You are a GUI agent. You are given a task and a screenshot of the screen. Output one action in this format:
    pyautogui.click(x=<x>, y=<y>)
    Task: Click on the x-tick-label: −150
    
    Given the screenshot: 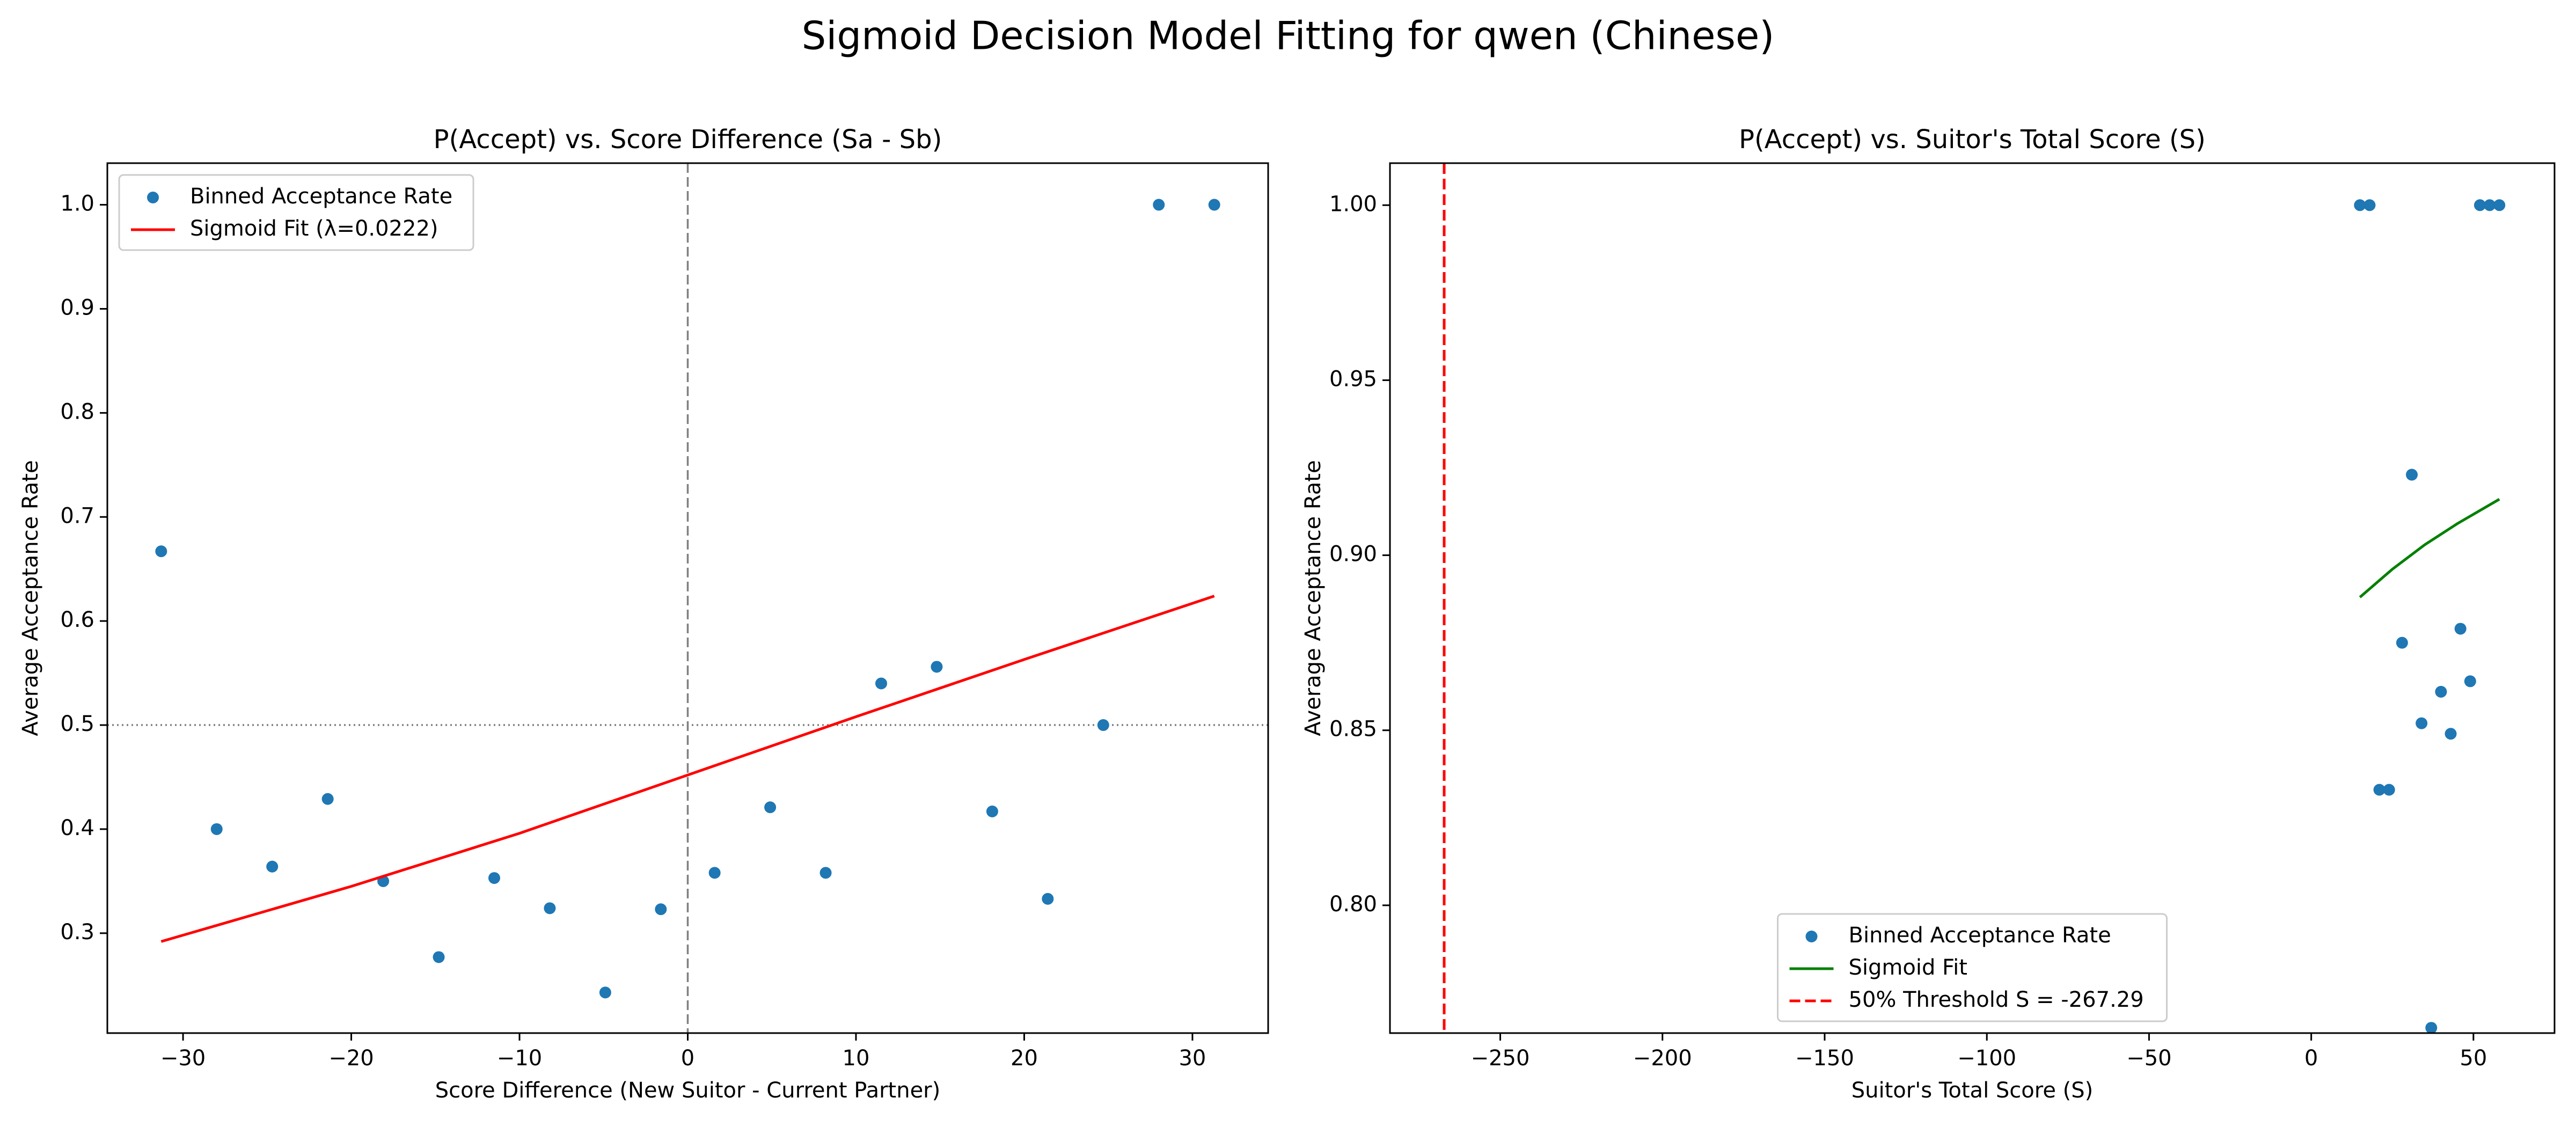 What is the action you would take?
    pyautogui.click(x=1824, y=1058)
    